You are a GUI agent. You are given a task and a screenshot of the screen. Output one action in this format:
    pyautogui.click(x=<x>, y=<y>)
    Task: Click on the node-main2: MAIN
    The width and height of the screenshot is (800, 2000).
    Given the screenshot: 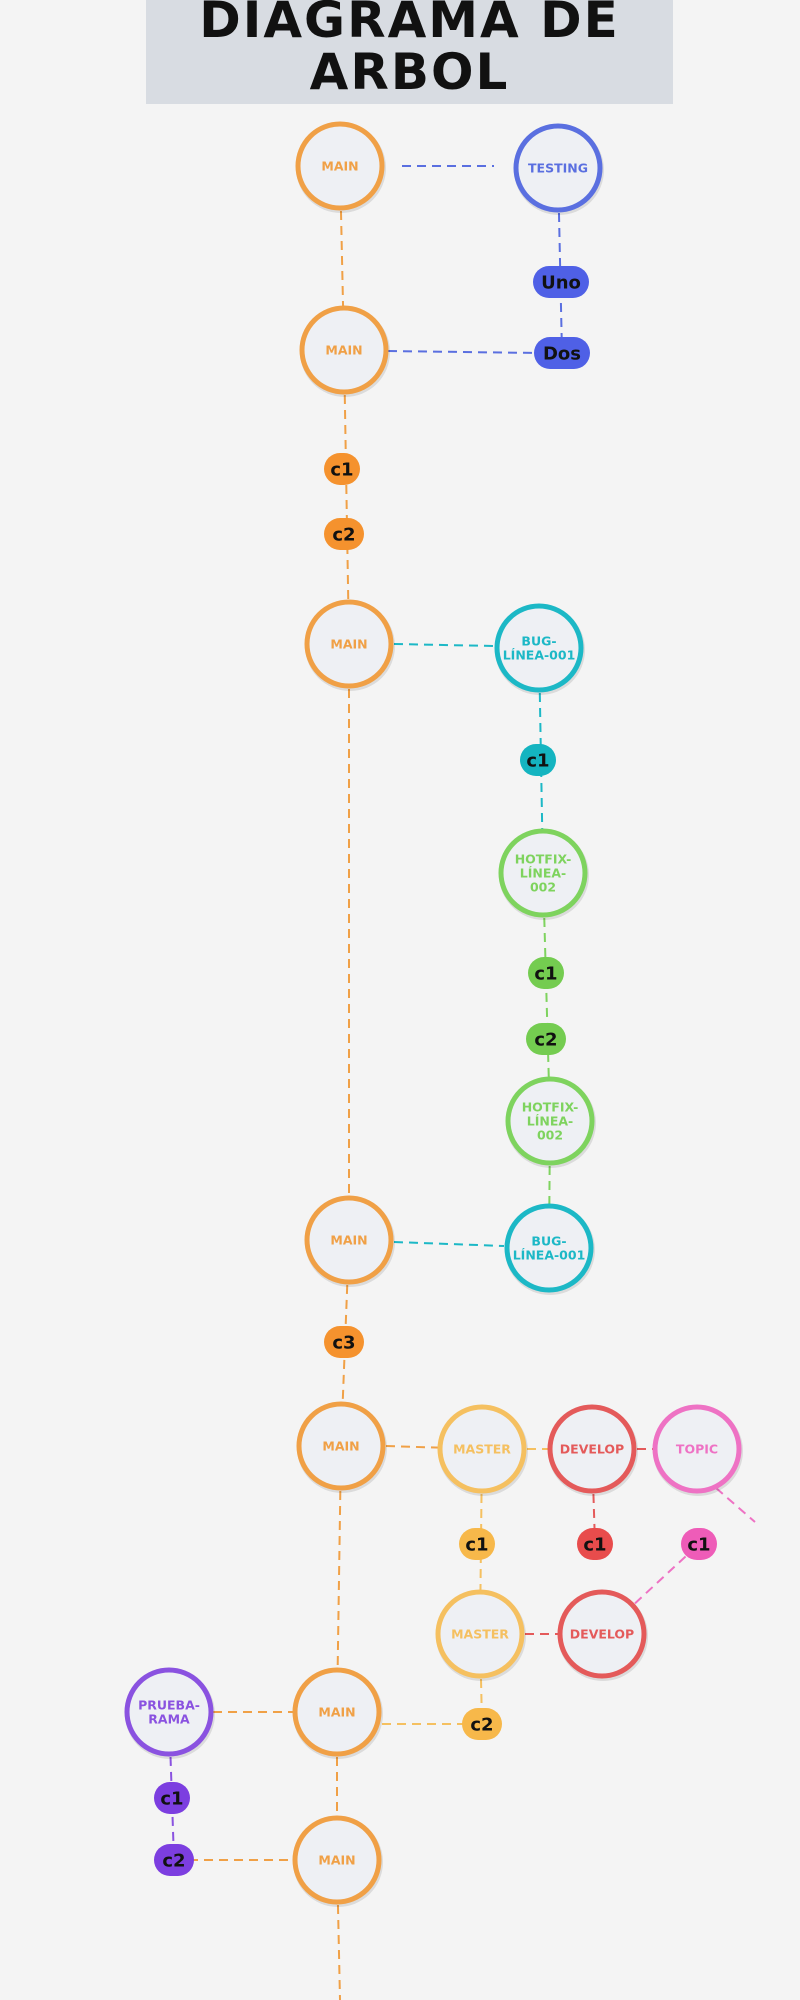 What is the action you would take?
    pyautogui.click(x=344, y=351)
    